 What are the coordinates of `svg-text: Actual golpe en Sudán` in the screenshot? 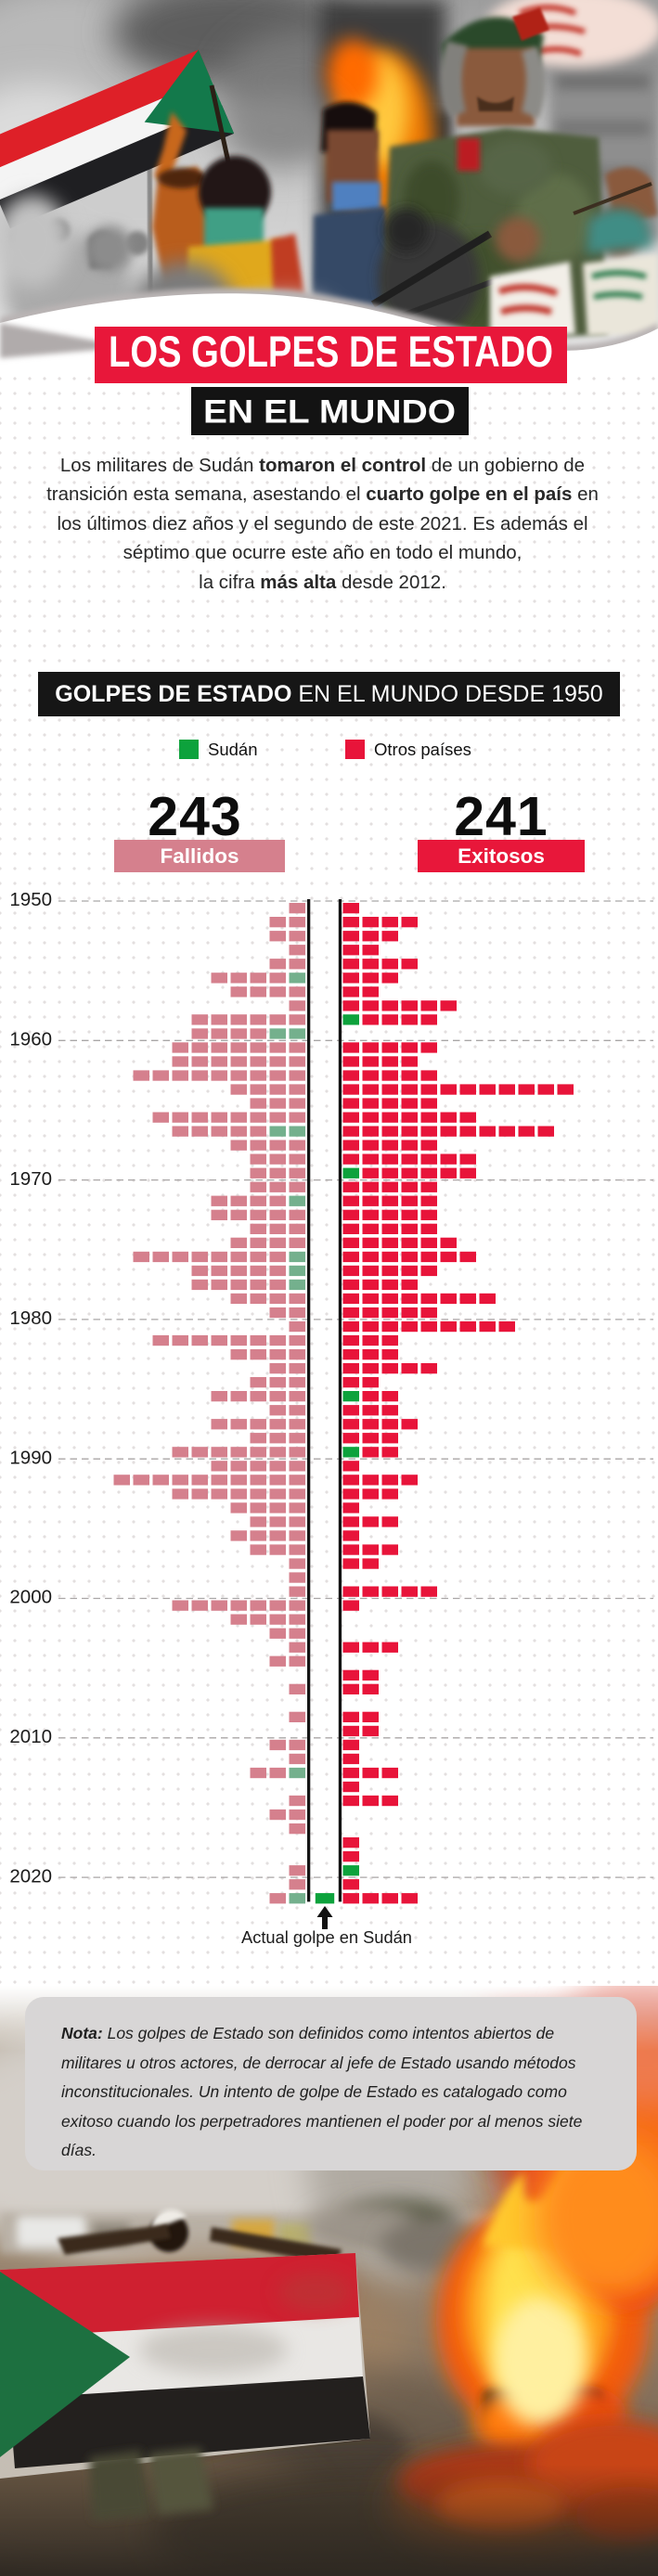 It's located at (326, 1937).